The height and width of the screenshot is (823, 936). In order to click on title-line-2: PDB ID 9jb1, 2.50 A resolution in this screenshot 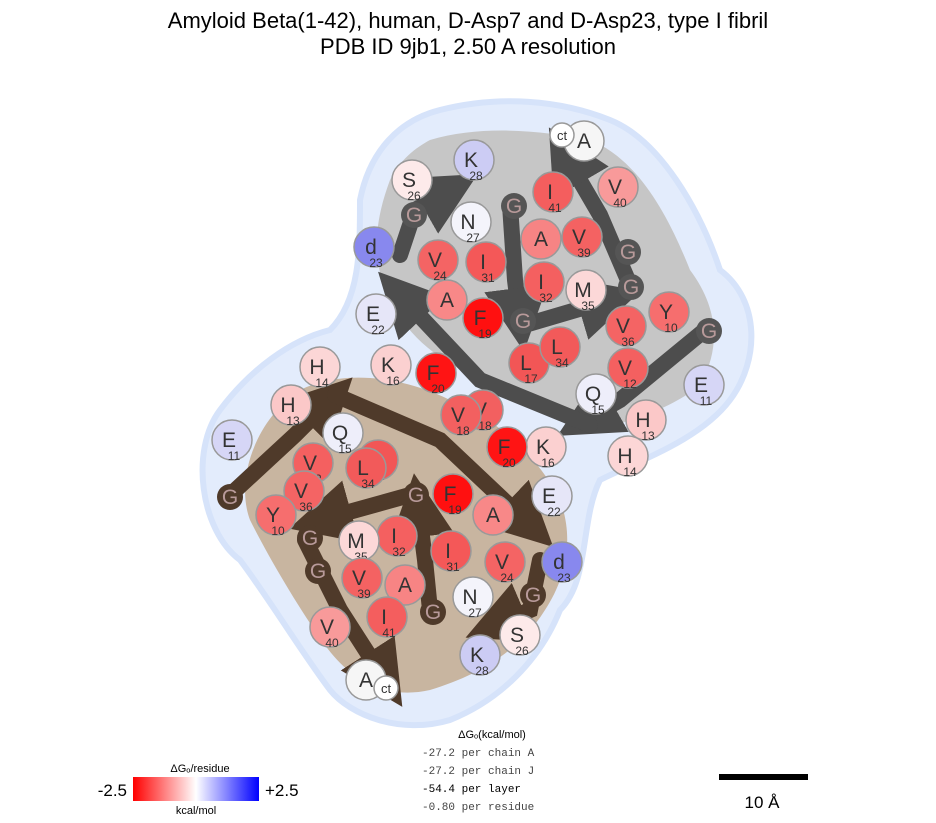, I will do `click(468, 46)`.